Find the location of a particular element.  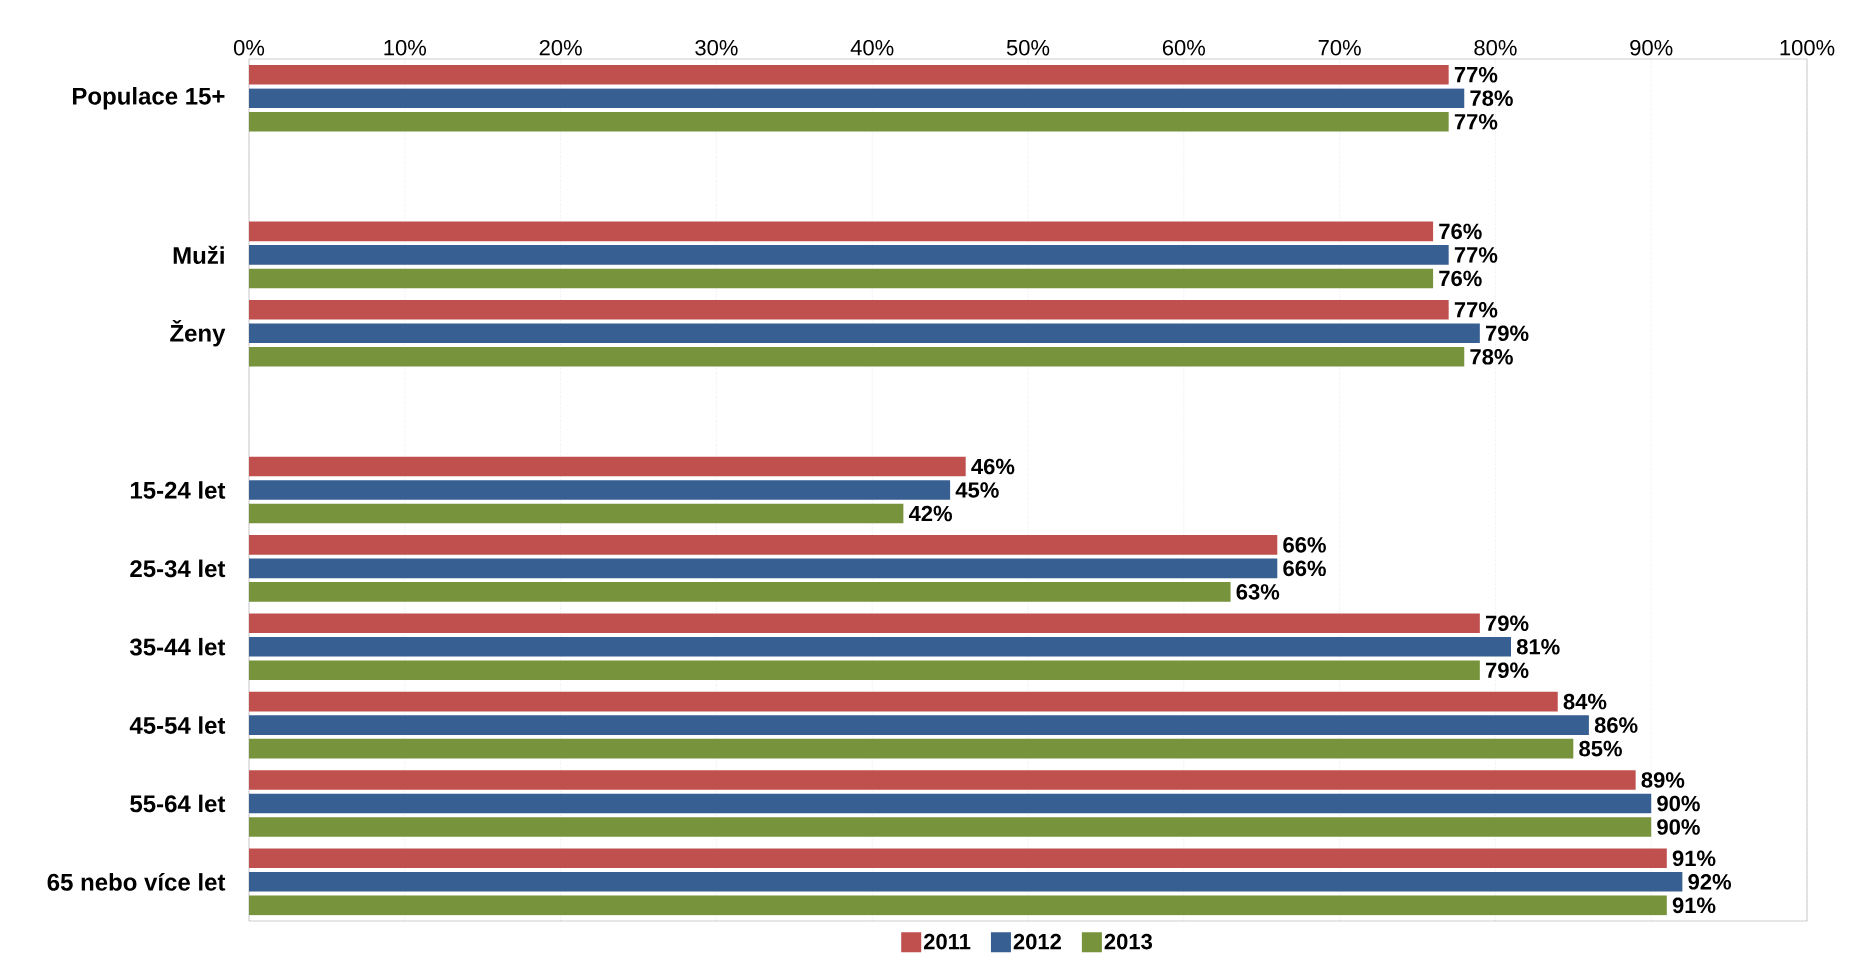

x-tick-label: 100% is located at coordinates (1807, 47).